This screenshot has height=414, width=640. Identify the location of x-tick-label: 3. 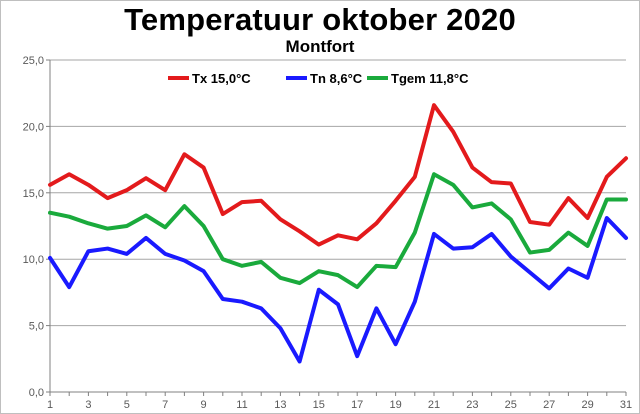
(88, 405).